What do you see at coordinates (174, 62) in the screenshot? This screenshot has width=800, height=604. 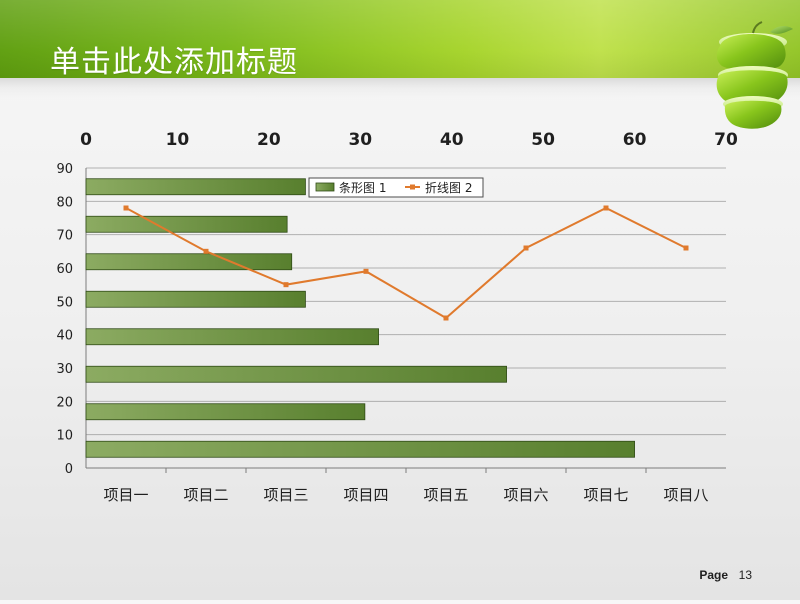 I see `slide-title: 单击此处添加标题` at bounding box center [174, 62].